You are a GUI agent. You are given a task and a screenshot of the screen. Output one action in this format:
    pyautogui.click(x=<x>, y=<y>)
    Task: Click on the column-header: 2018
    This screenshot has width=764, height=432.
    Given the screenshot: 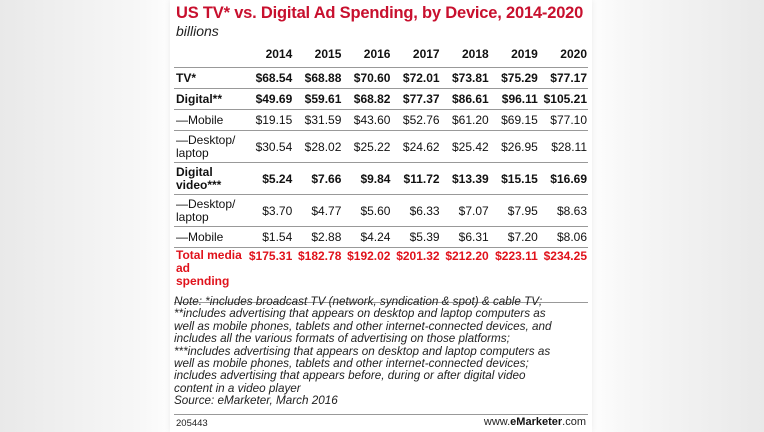 What is the action you would take?
    pyautogui.click(x=465, y=55)
    